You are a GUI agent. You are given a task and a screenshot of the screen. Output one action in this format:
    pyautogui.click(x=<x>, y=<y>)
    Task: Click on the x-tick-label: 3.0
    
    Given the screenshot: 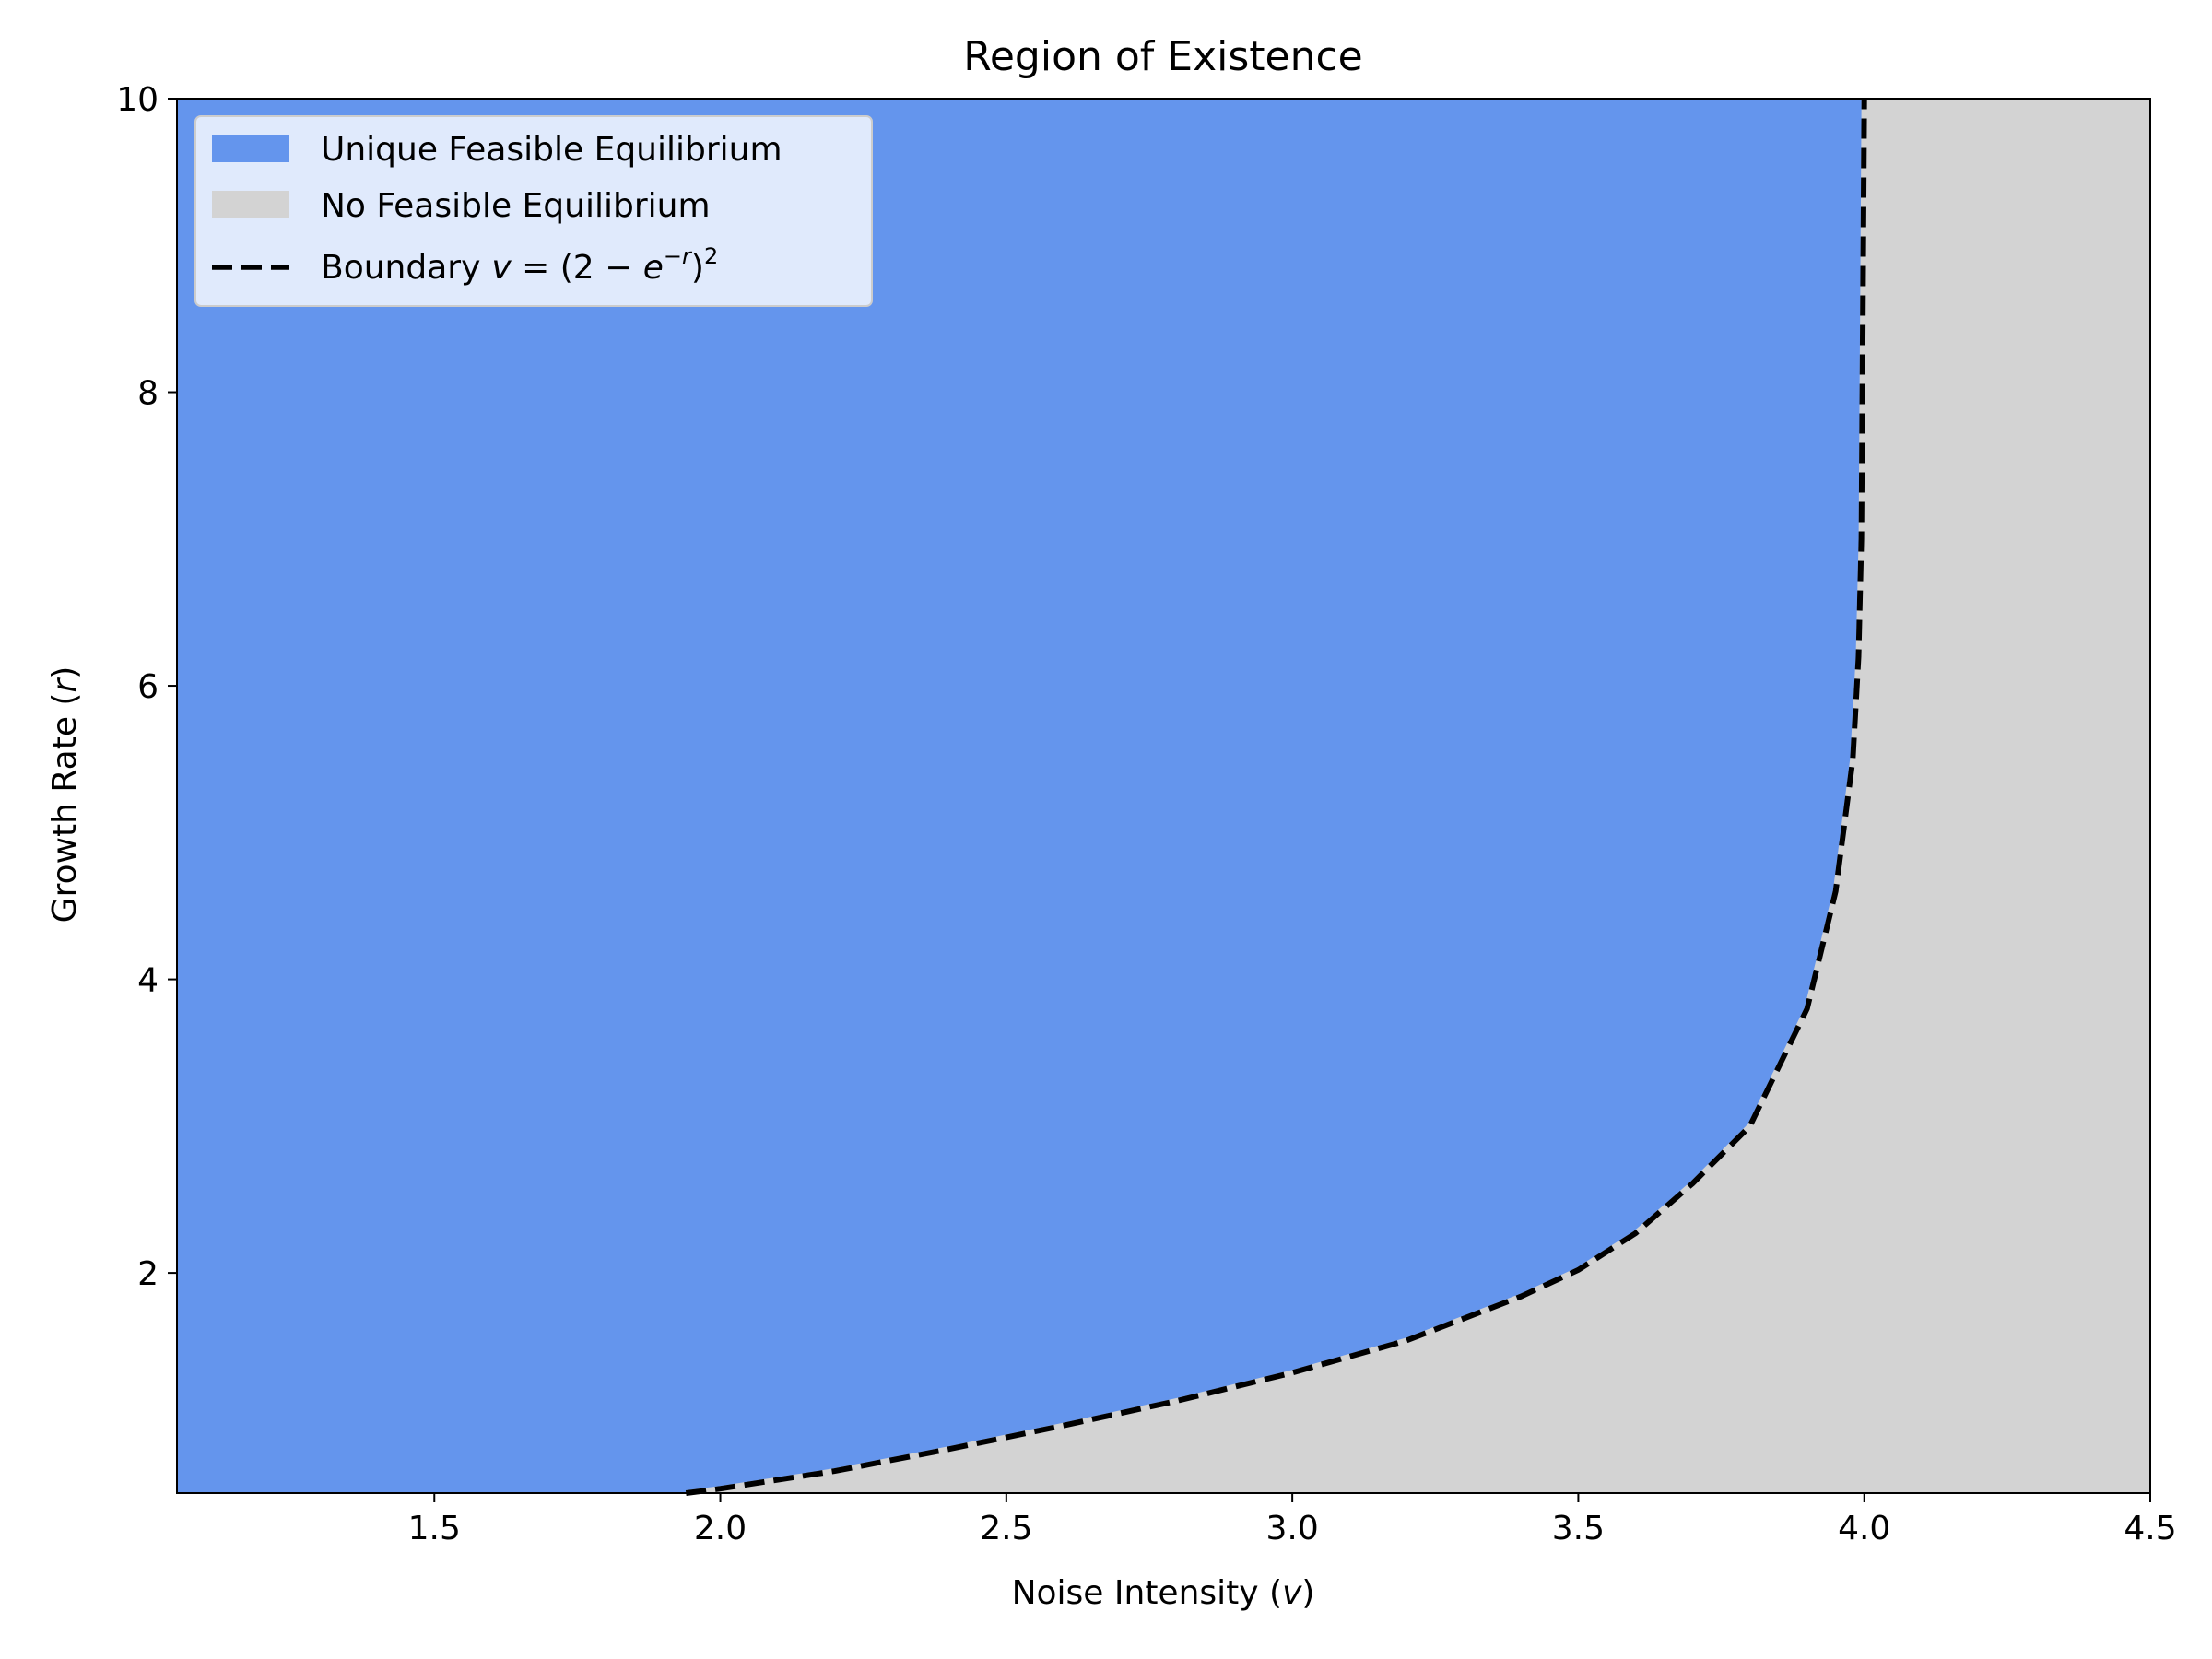 What is the action you would take?
    pyautogui.click(x=1291, y=1528)
    